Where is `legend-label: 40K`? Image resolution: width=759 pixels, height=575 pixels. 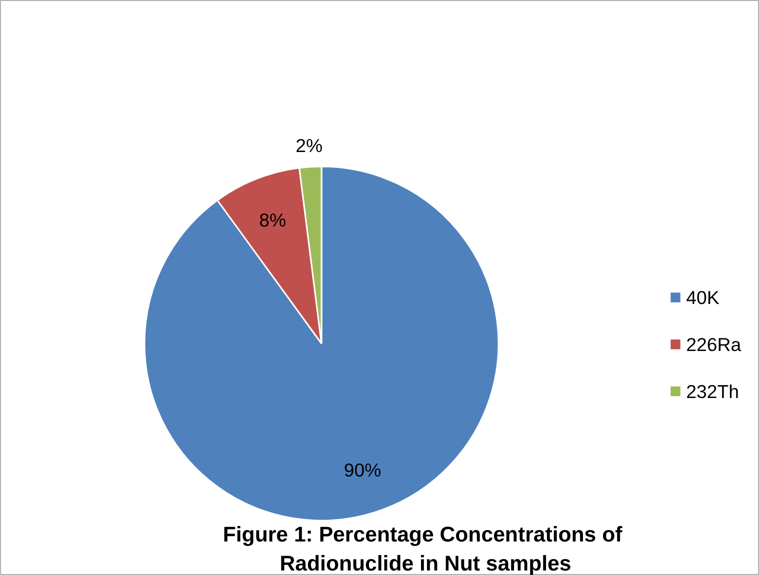
legend-label: 40K is located at coordinates (703, 297).